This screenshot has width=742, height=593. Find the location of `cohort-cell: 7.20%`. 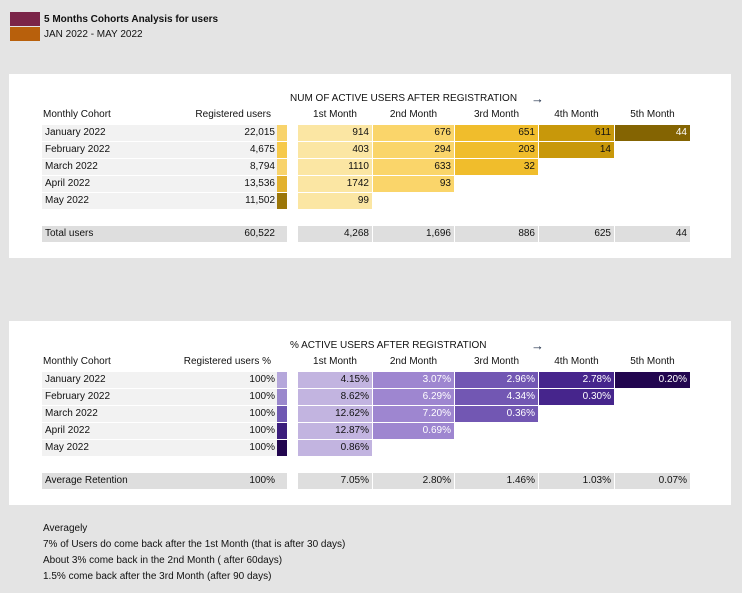

cohort-cell: 7.20% is located at coordinates (413, 414).